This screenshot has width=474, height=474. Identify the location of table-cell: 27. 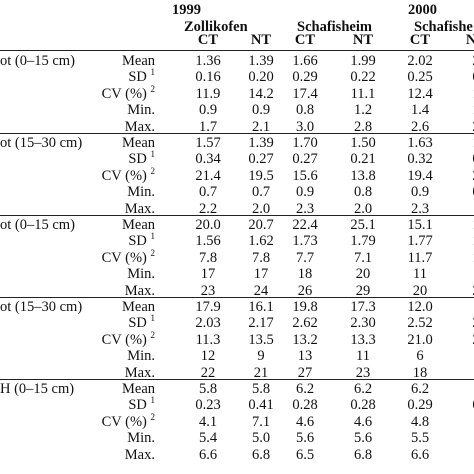
(305, 372).